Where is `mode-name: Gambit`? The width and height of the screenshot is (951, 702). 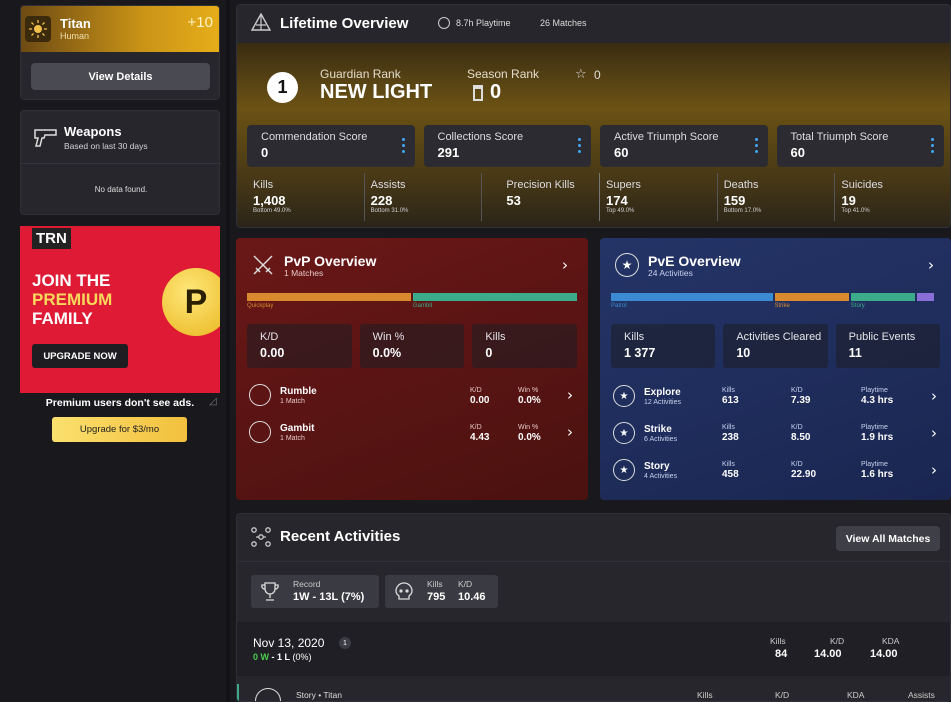
mode-name: Gambit is located at coordinates (297, 428).